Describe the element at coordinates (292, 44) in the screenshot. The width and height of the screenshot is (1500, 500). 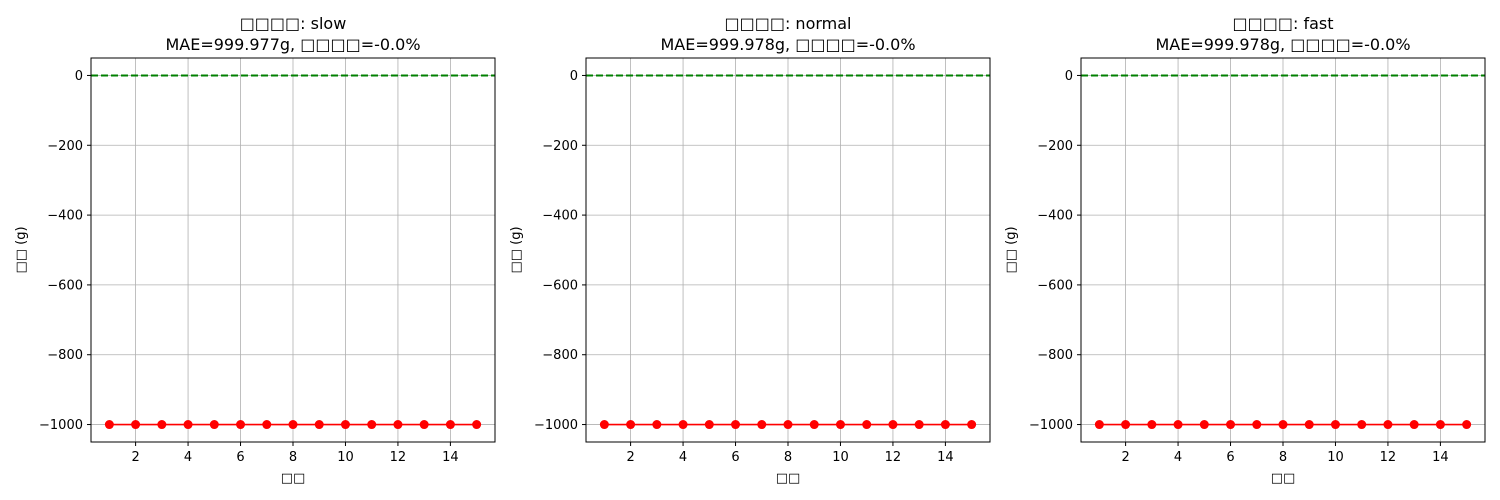
I see `chart-subtitle: MAE=999.977g, □□□□=-0.0%` at that location.